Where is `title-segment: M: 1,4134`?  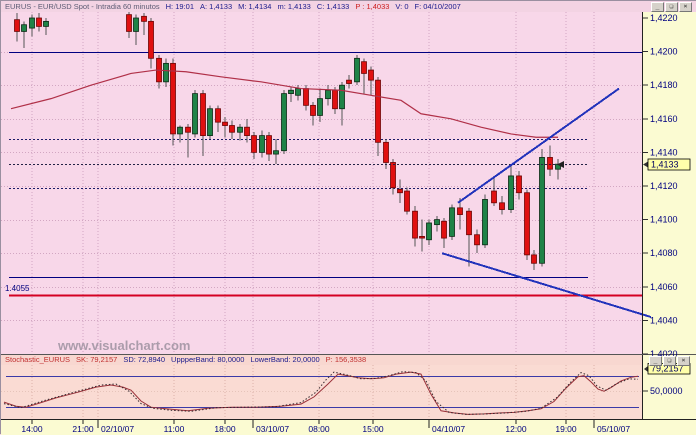
title-segment: M: 1,4134 is located at coordinates (255, 6).